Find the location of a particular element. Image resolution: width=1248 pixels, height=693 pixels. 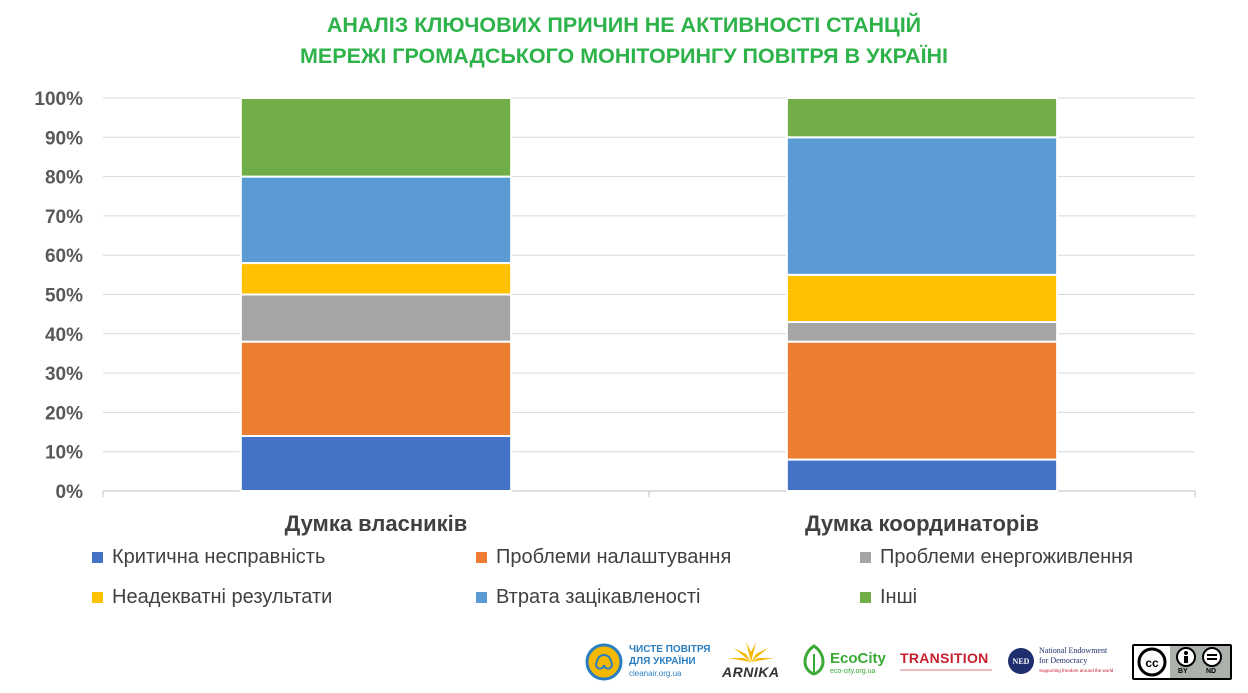

y-tick-label: 10% is located at coordinates (64, 453).